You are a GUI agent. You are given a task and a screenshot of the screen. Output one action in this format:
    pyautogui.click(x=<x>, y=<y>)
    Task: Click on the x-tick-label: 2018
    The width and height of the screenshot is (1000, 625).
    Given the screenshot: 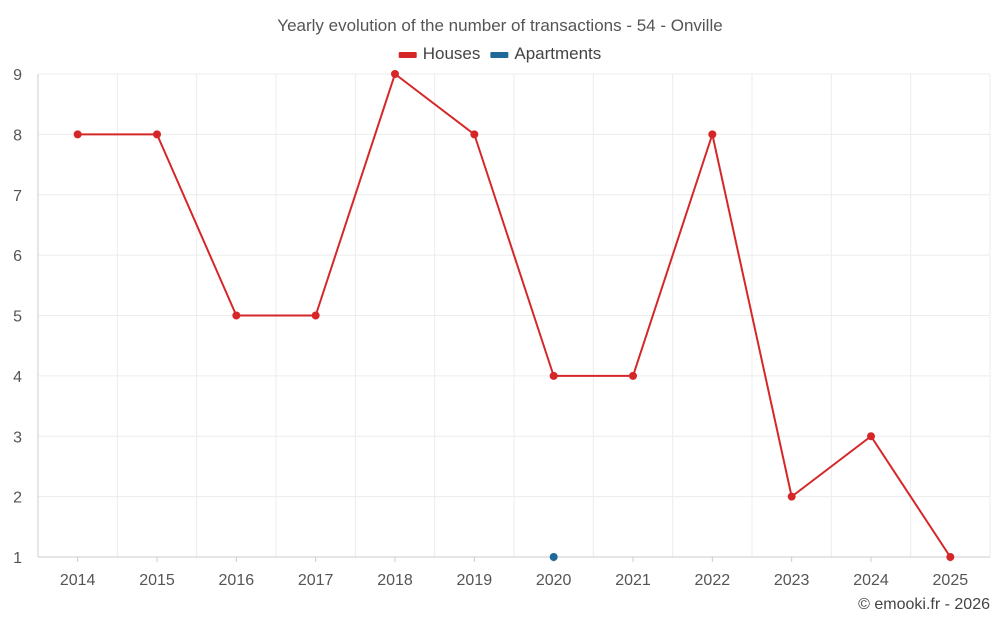 What is the action you would take?
    pyautogui.click(x=395, y=580)
    